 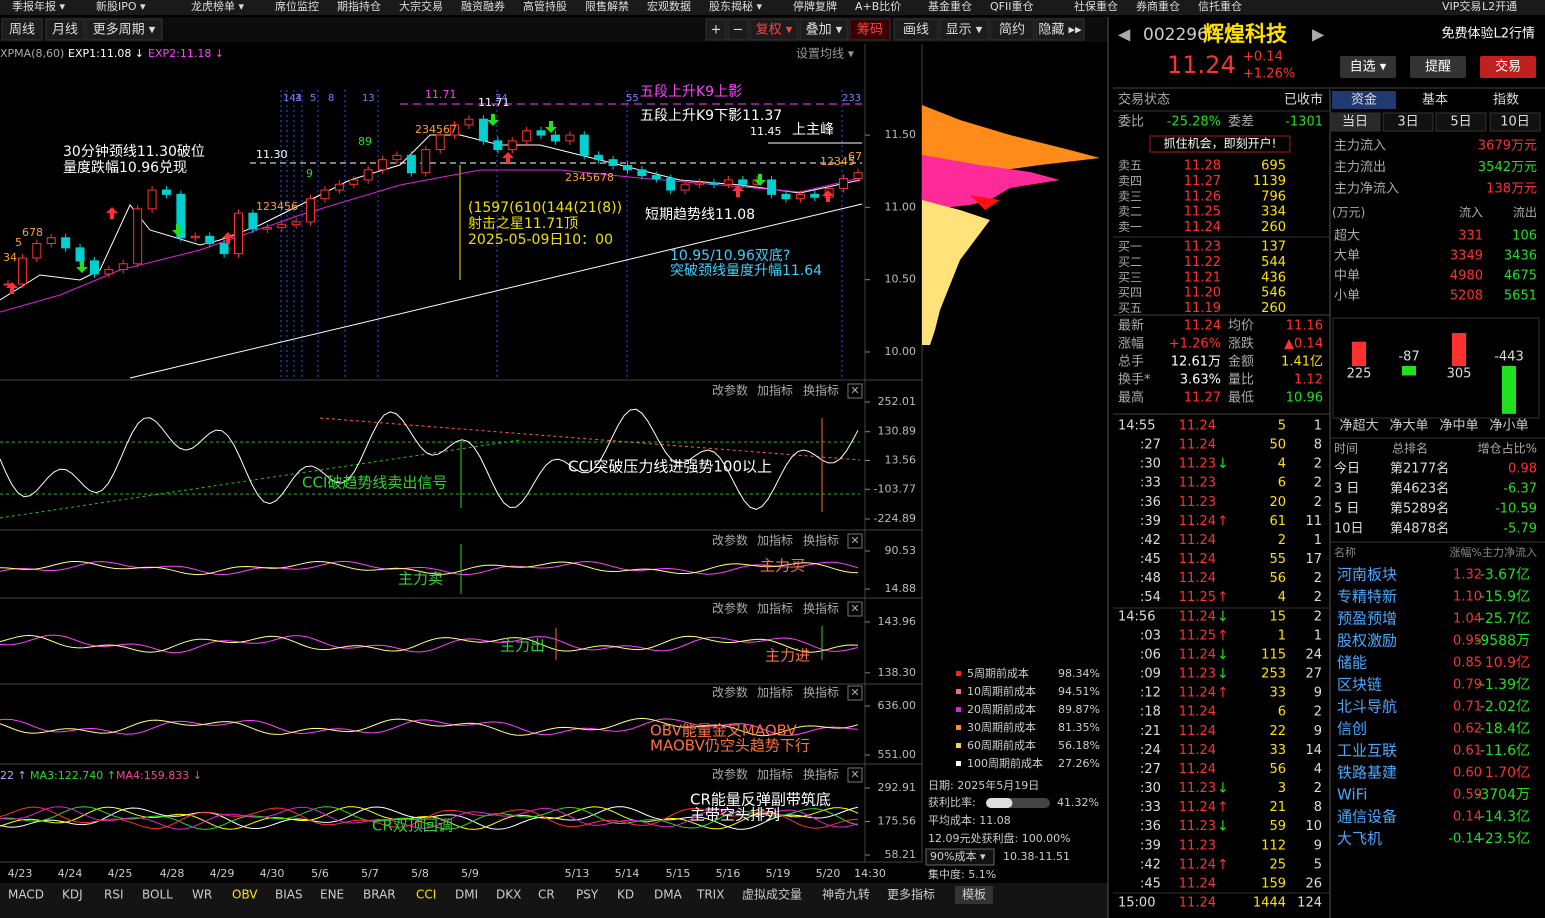 What do you see at coordinates (1367, 707) in the screenshot?
I see `sector-name: 北斗导航` at bounding box center [1367, 707].